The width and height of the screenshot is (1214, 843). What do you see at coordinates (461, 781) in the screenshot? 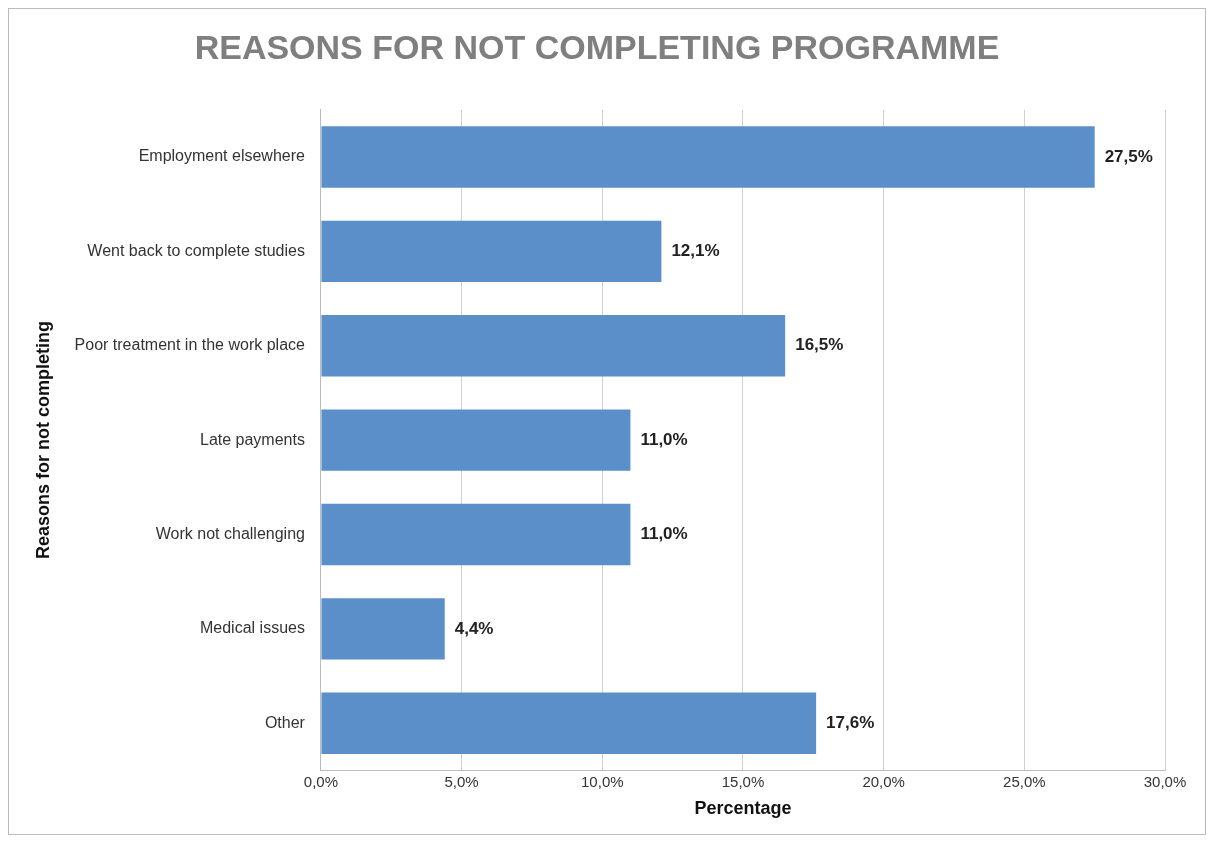
I see `x-tick-label: 5,0%` at bounding box center [461, 781].